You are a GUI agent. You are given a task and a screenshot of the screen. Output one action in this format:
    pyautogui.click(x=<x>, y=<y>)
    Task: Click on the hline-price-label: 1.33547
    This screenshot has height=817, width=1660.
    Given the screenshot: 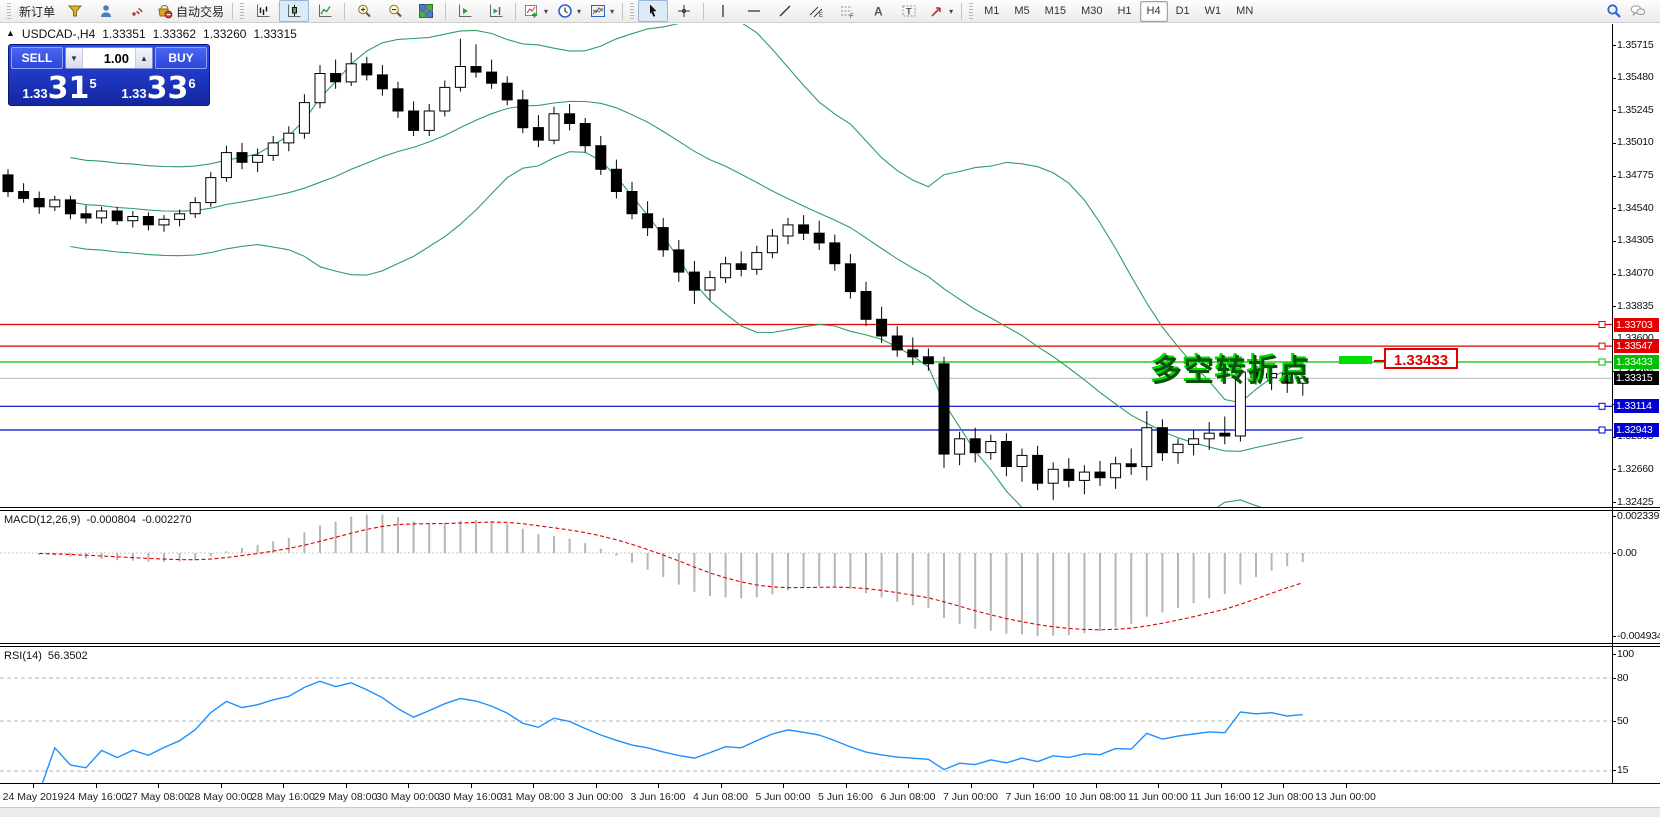 What is the action you would take?
    pyautogui.click(x=1636, y=346)
    